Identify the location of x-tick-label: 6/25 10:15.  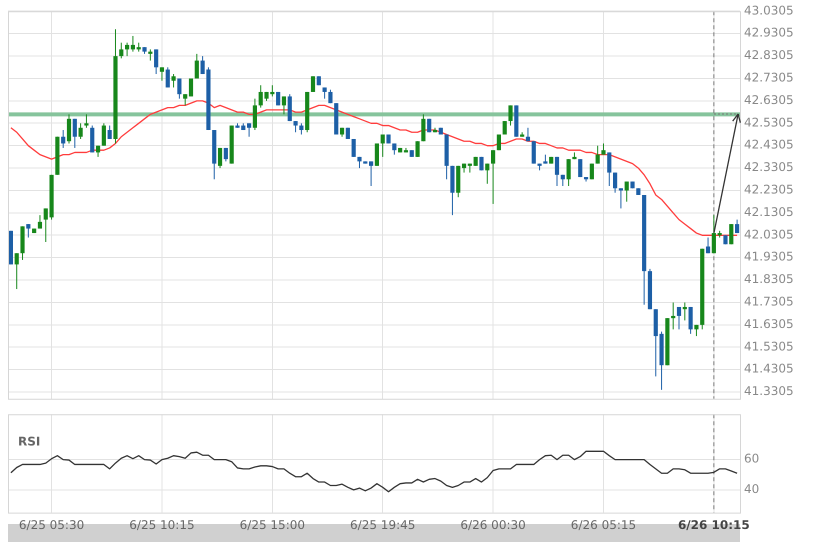
(162, 525).